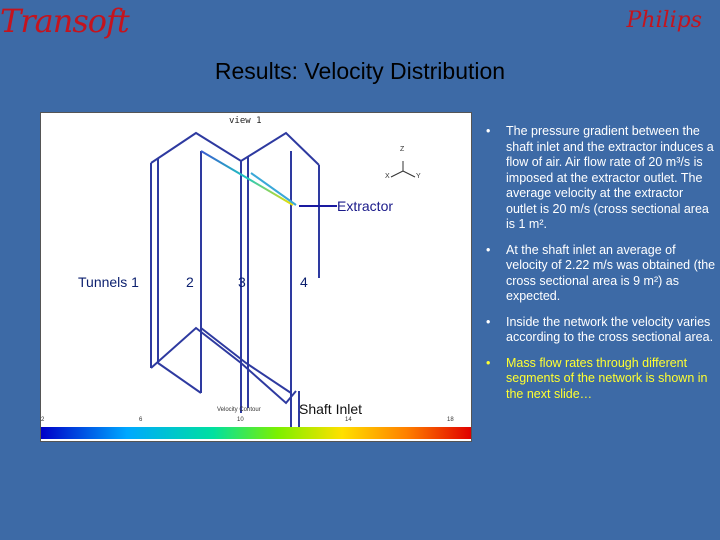  Describe the element at coordinates (304, 282) in the screenshot. I see `tunnel-label-4: 4` at that location.